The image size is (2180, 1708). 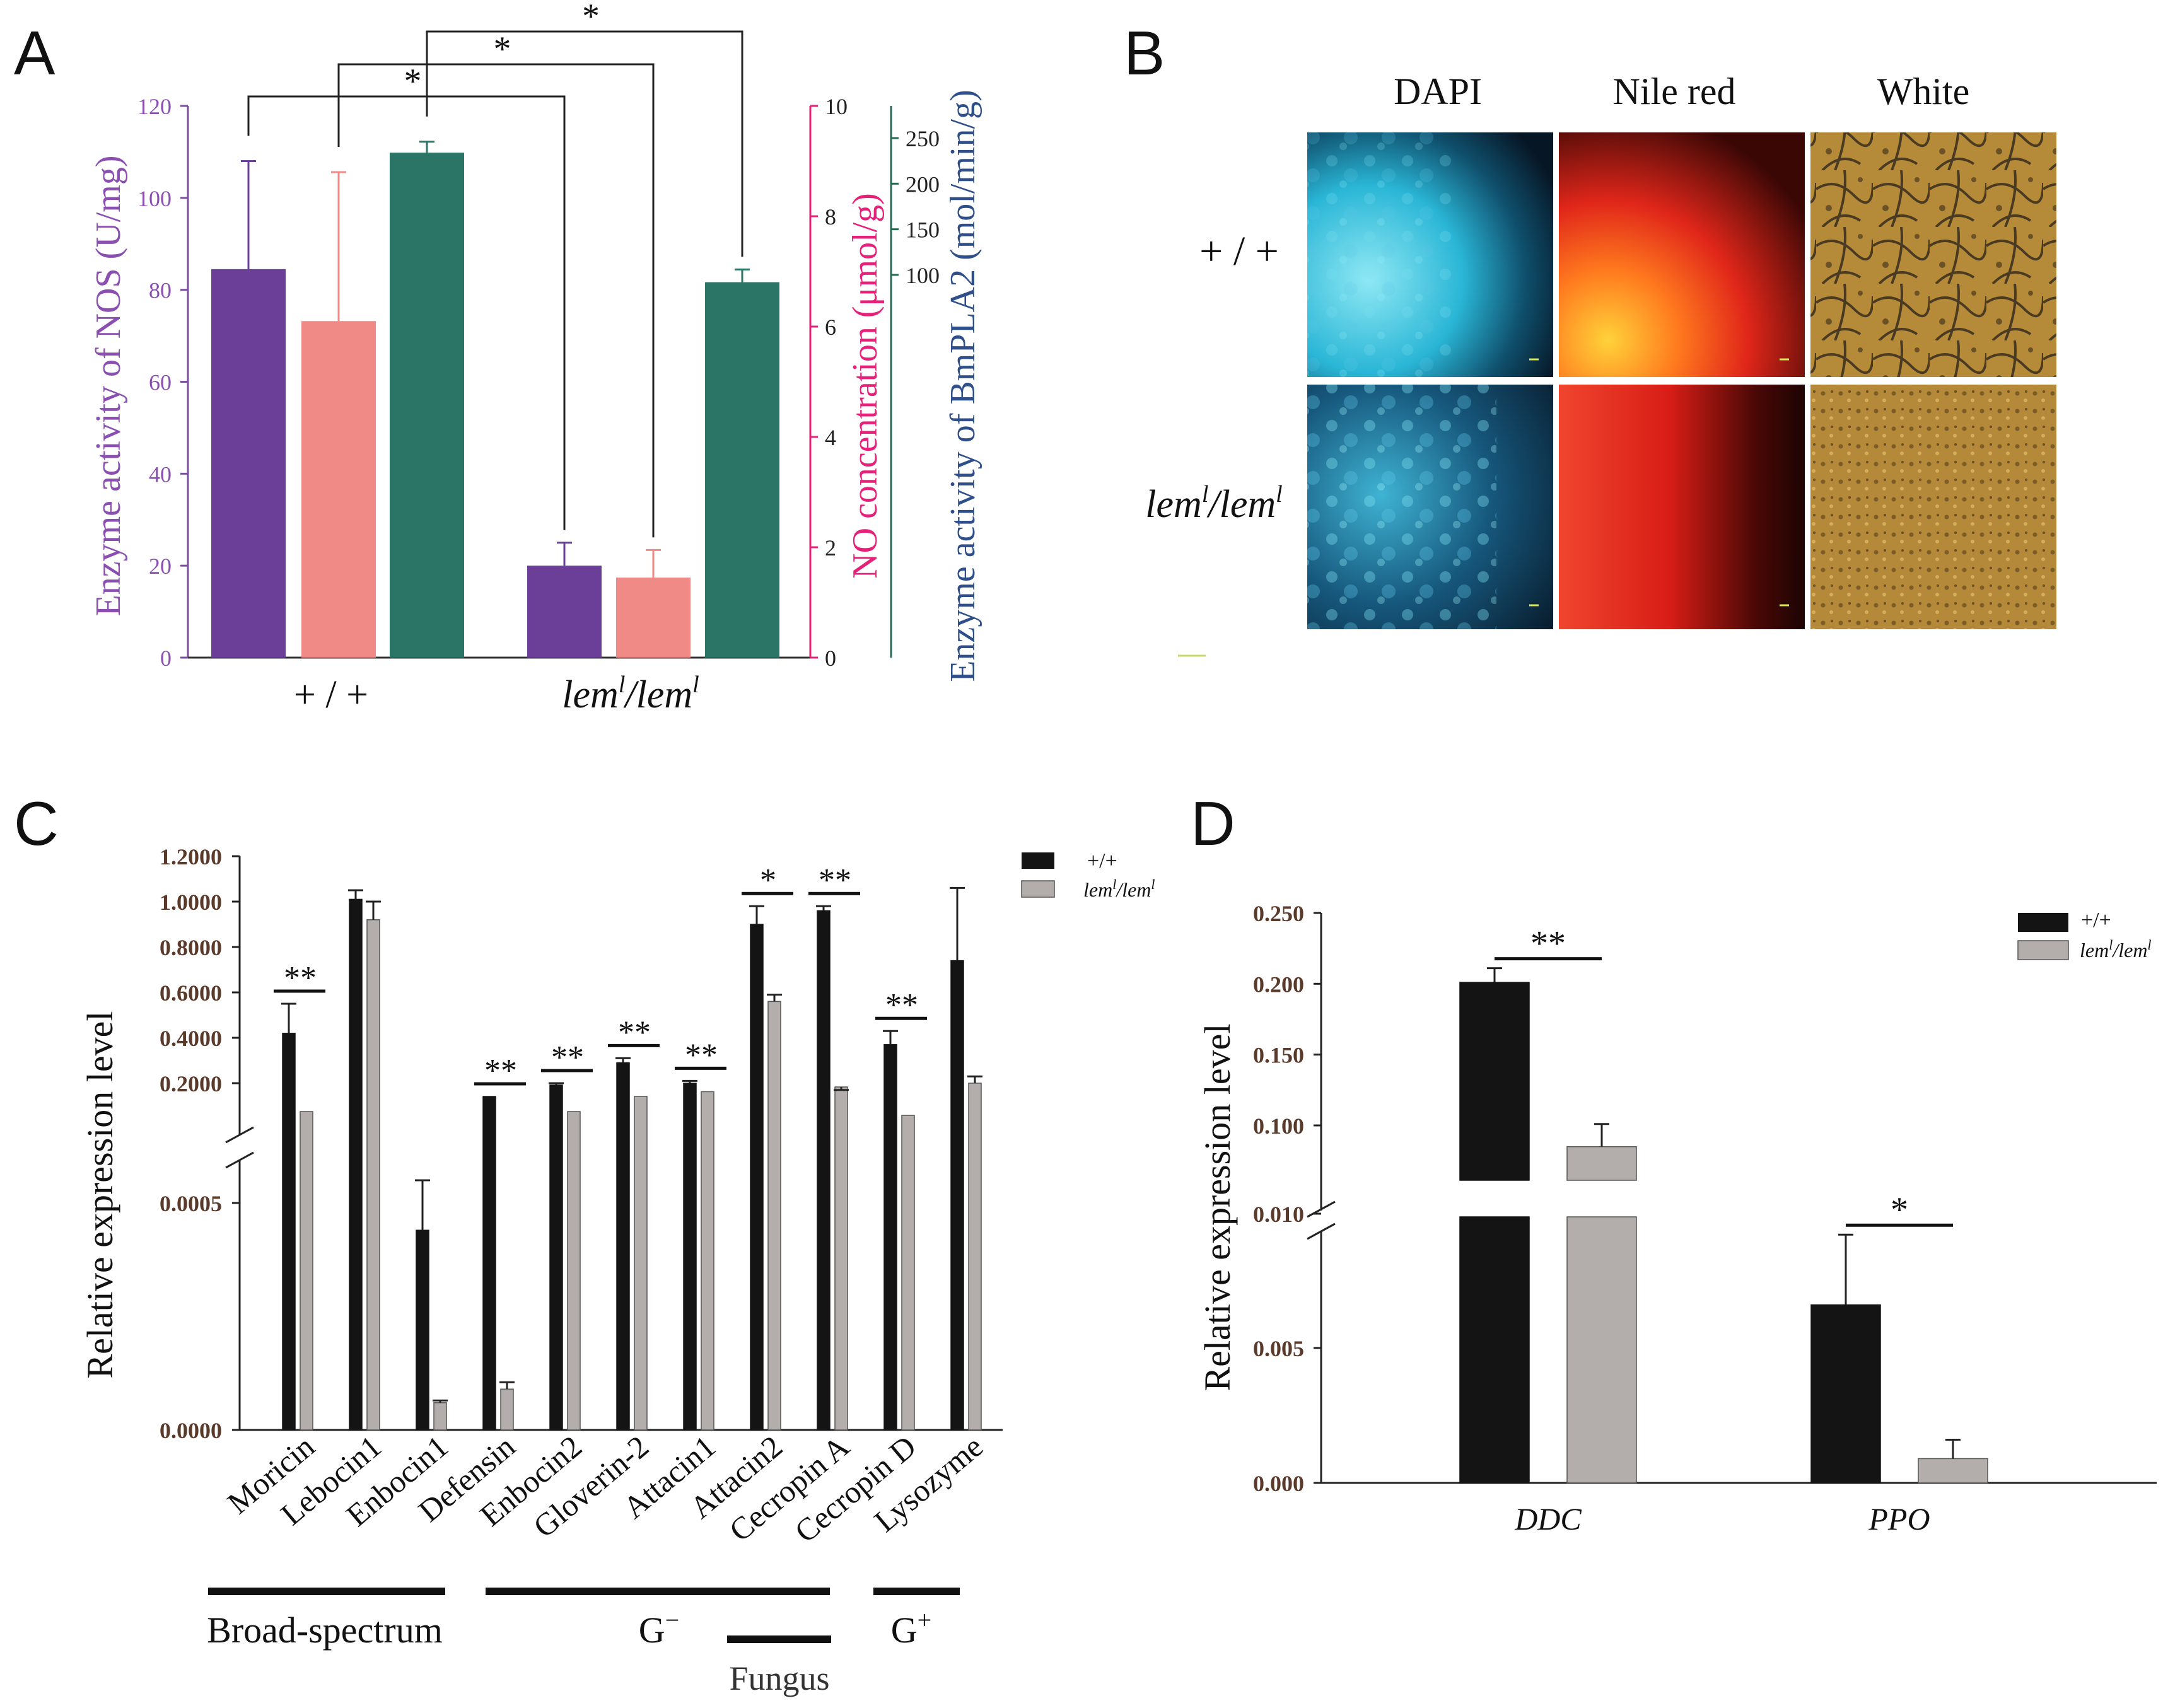 I want to click on panel-c-legend-mut-swatch, so click(x=1038, y=889).